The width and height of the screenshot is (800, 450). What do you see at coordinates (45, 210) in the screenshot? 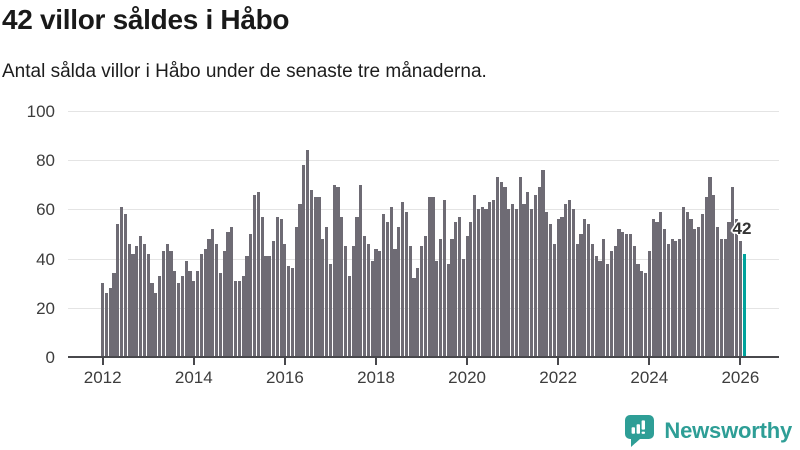
I see `y-axis-tick-label: 60` at bounding box center [45, 210].